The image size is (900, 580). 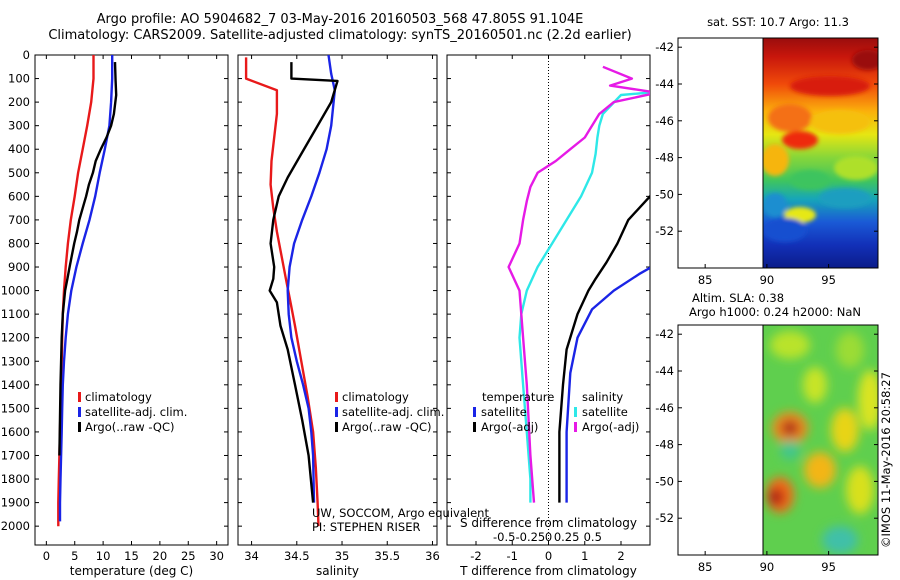 I want to click on sst-map-xtick-label: 90, so click(x=767, y=280).